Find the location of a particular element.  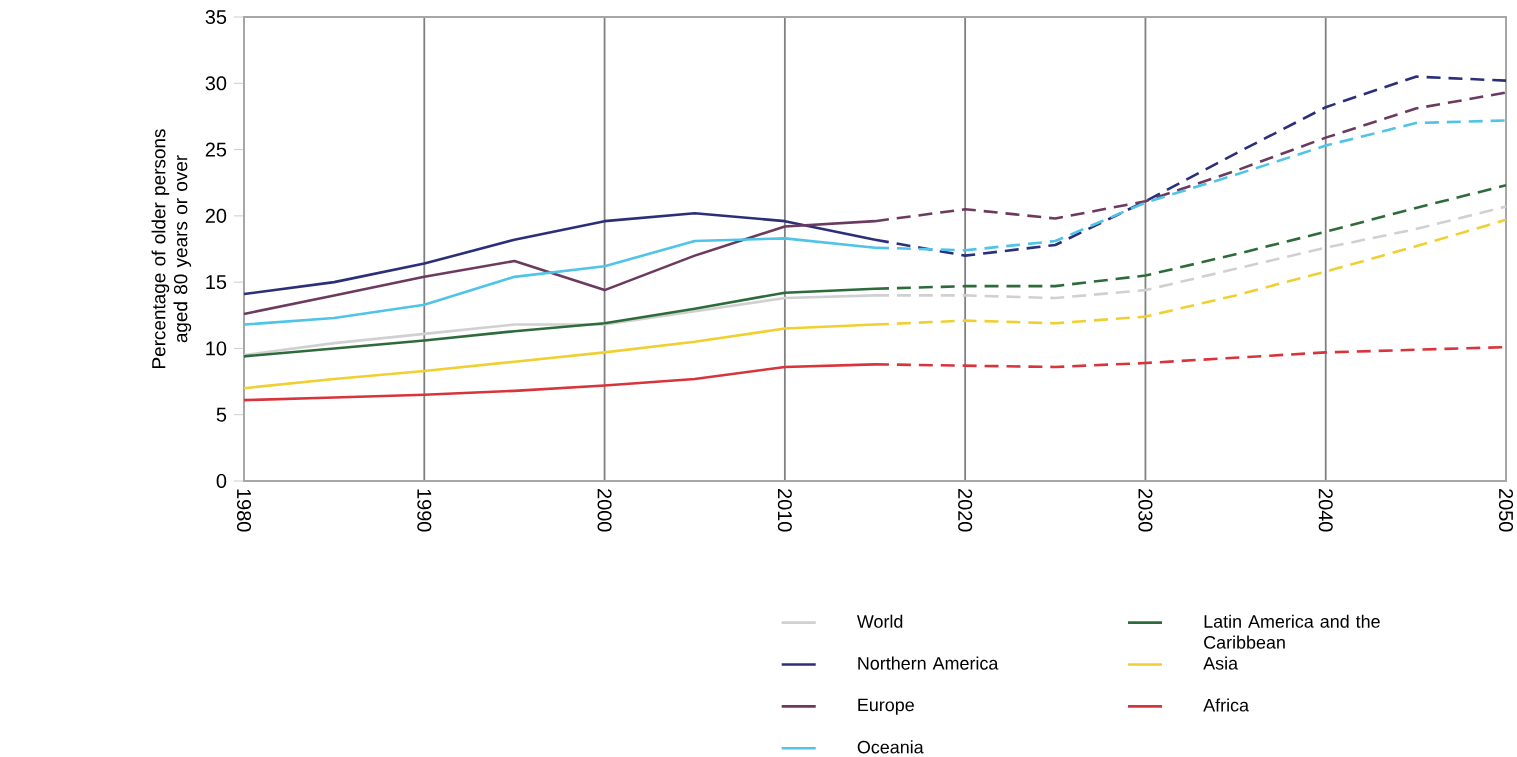

x-tick-label: 2010 is located at coordinates (784, 510).